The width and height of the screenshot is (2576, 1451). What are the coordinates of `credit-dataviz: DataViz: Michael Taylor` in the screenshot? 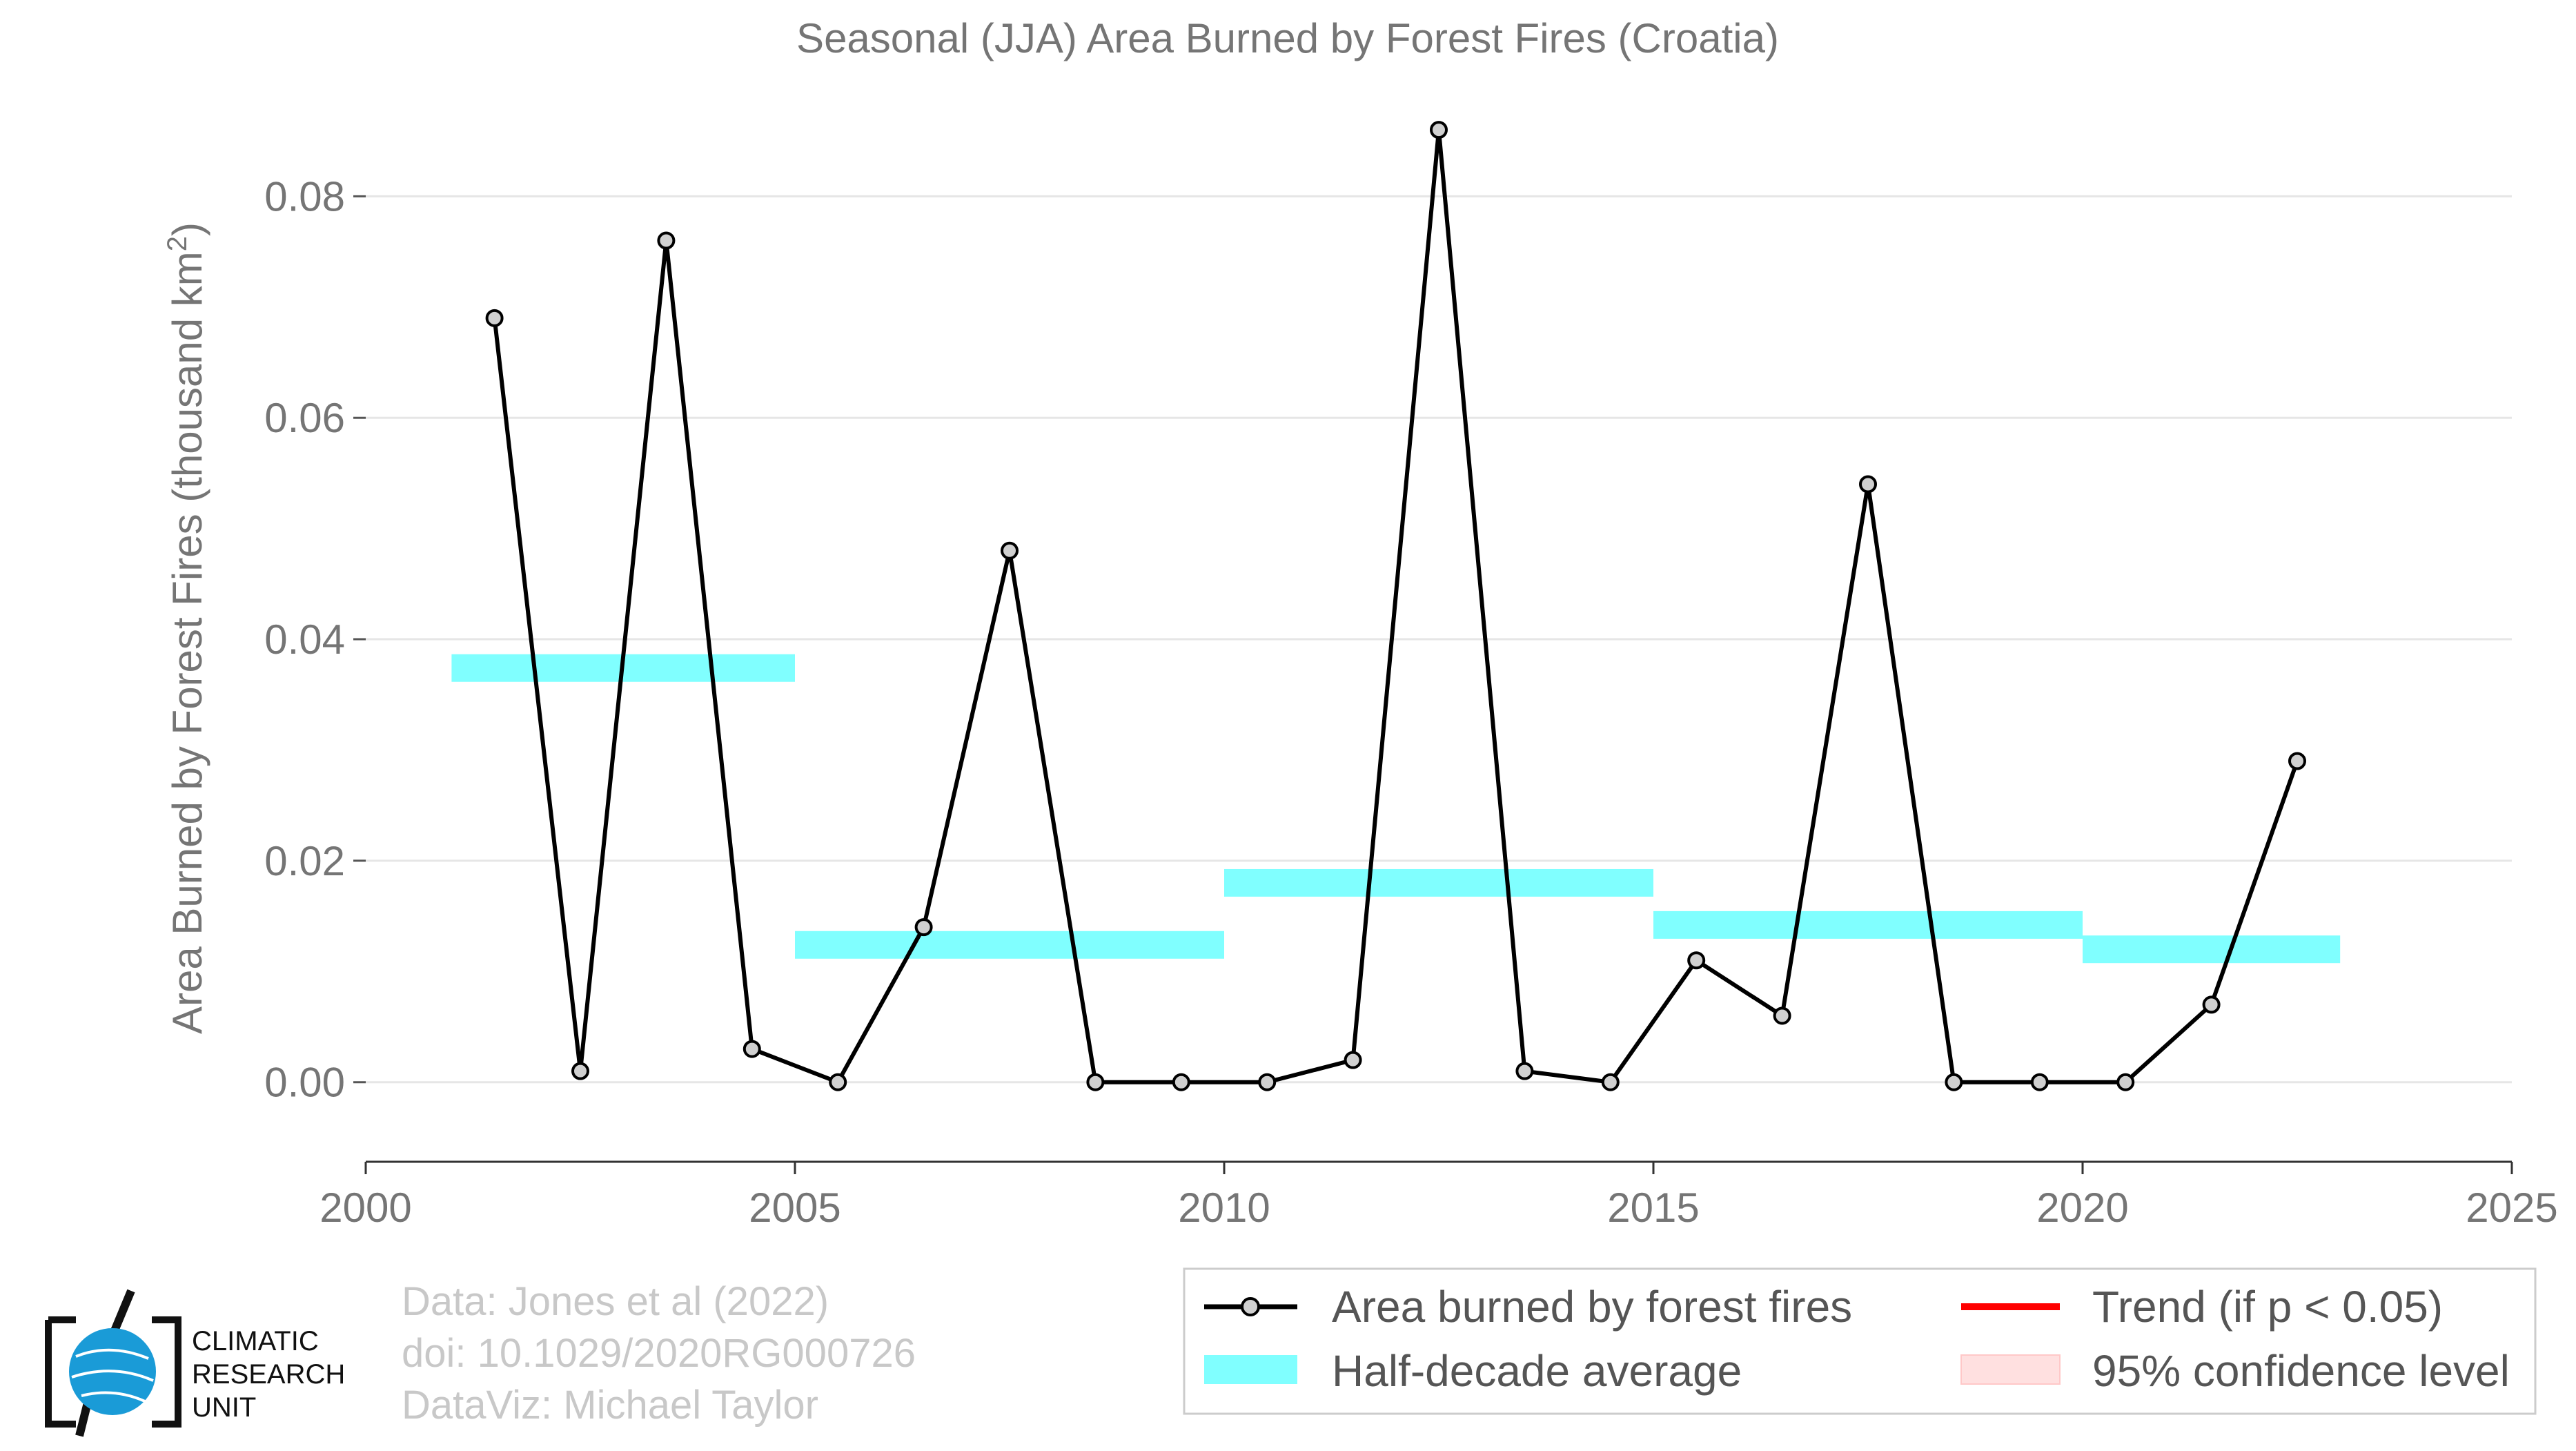 It's located at (610, 1405).